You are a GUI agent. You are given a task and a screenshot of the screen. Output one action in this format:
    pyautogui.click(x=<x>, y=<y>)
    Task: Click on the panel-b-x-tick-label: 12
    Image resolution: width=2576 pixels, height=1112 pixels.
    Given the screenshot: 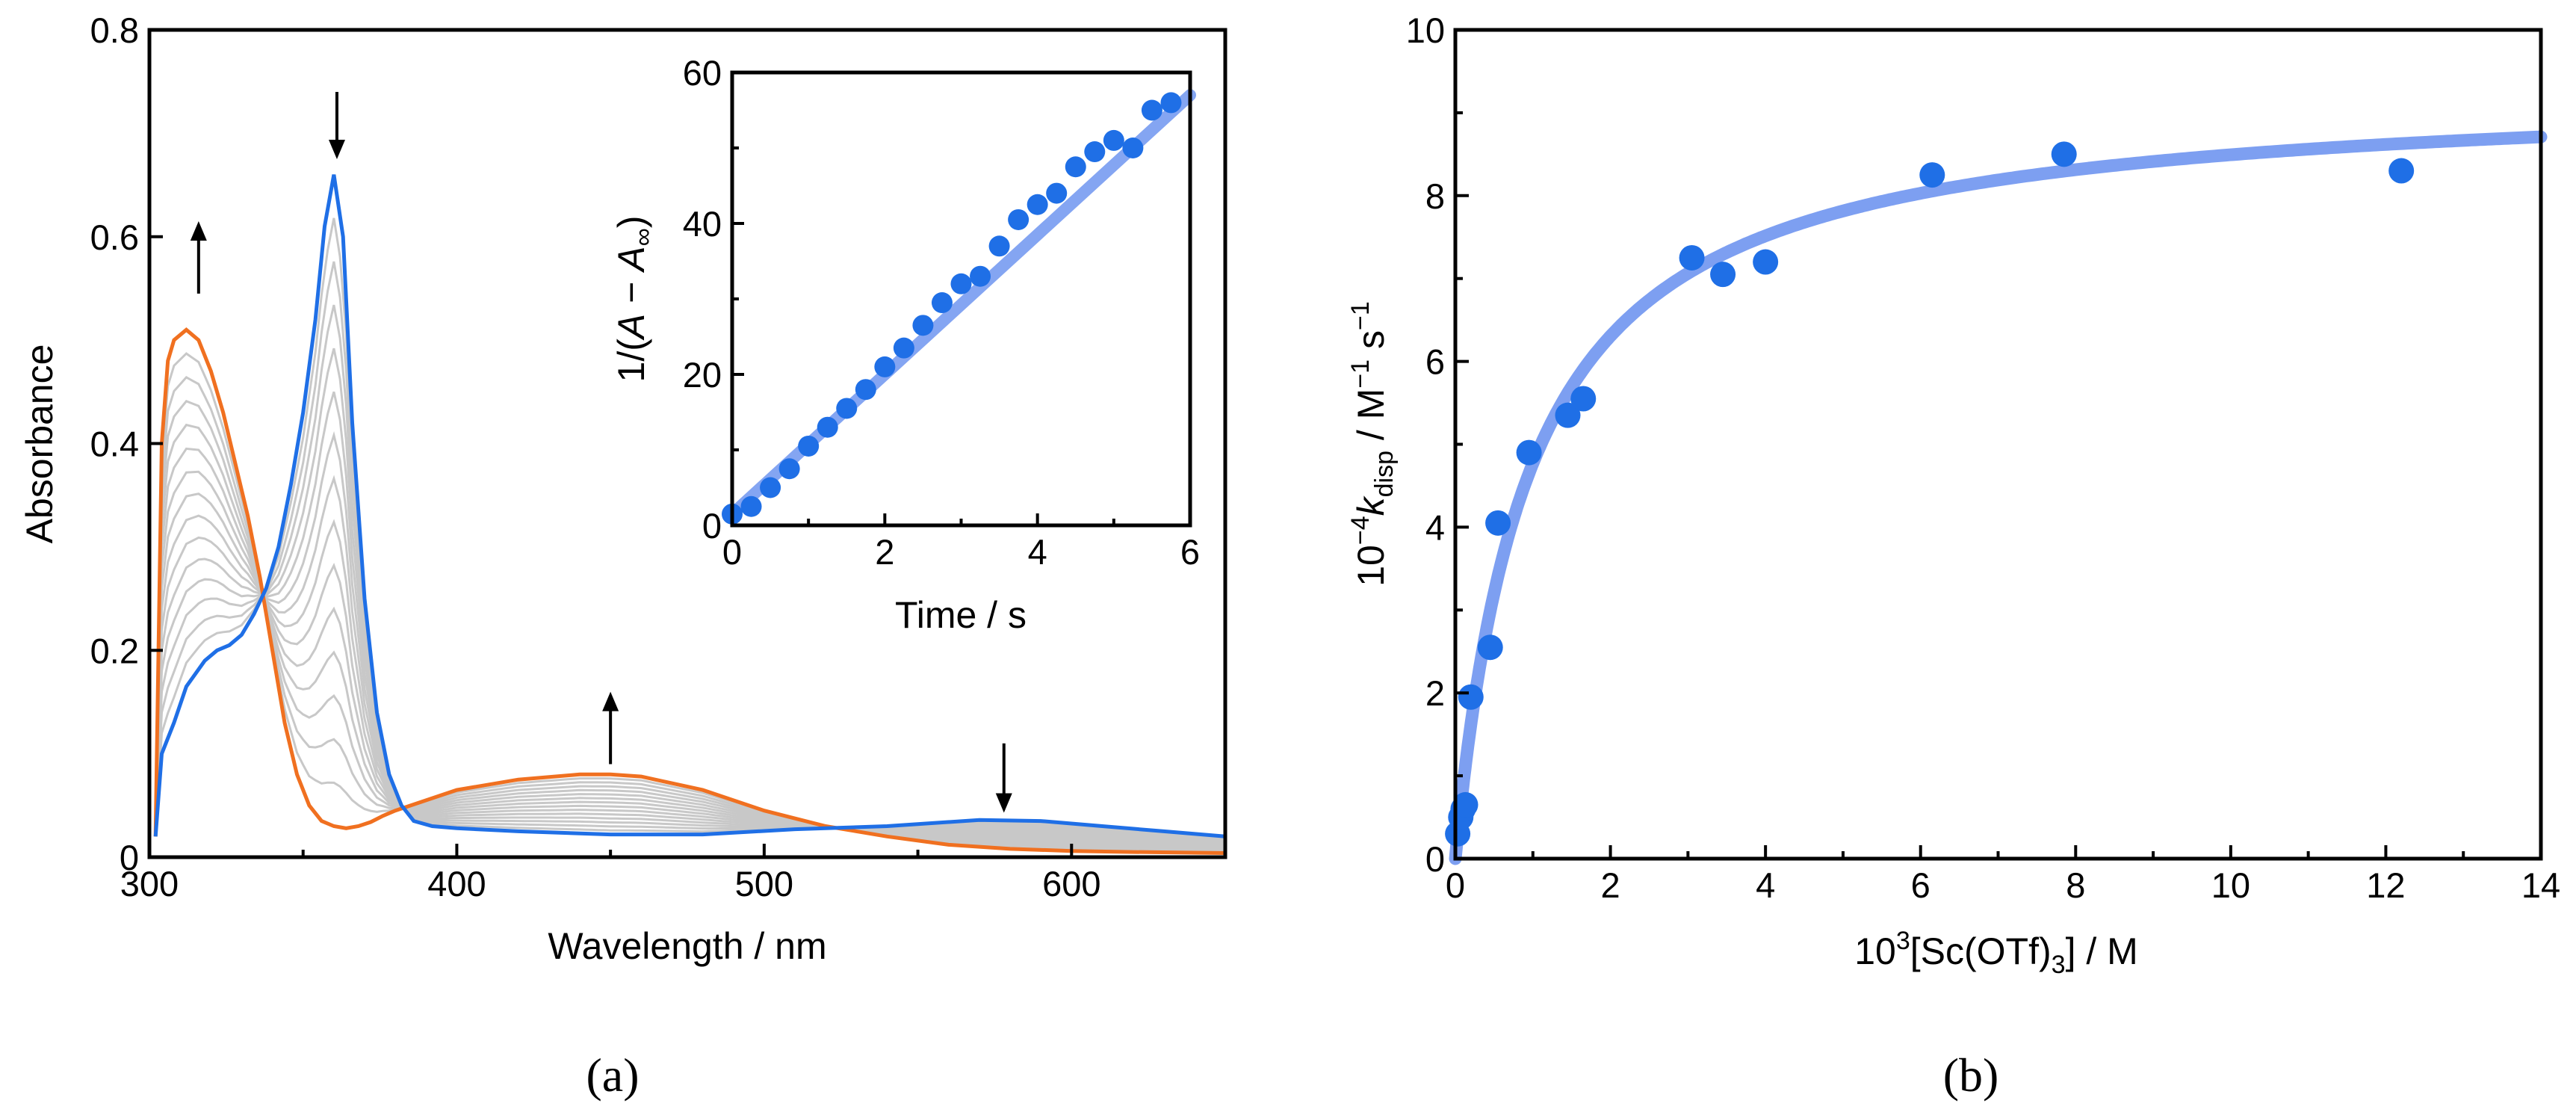 What is the action you would take?
    pyautogui.click(x=2385, y=885)
    